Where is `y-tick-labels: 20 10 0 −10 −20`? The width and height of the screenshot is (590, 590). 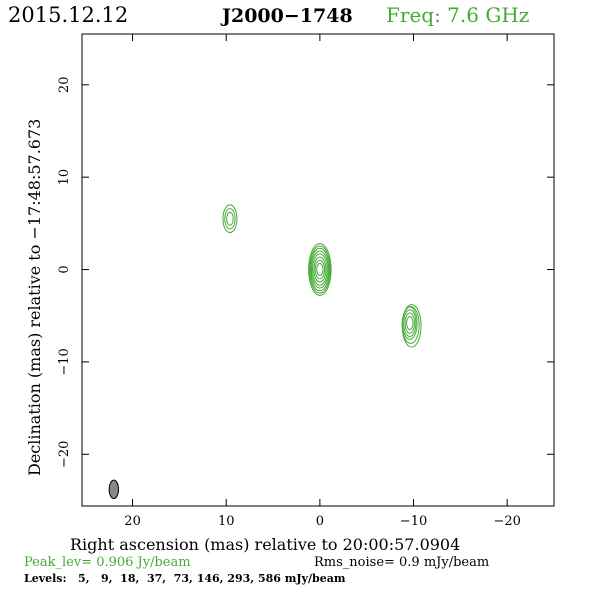 y-tick-labels: 20 10 0 −10 −20 is located at coordinates (64, 272).